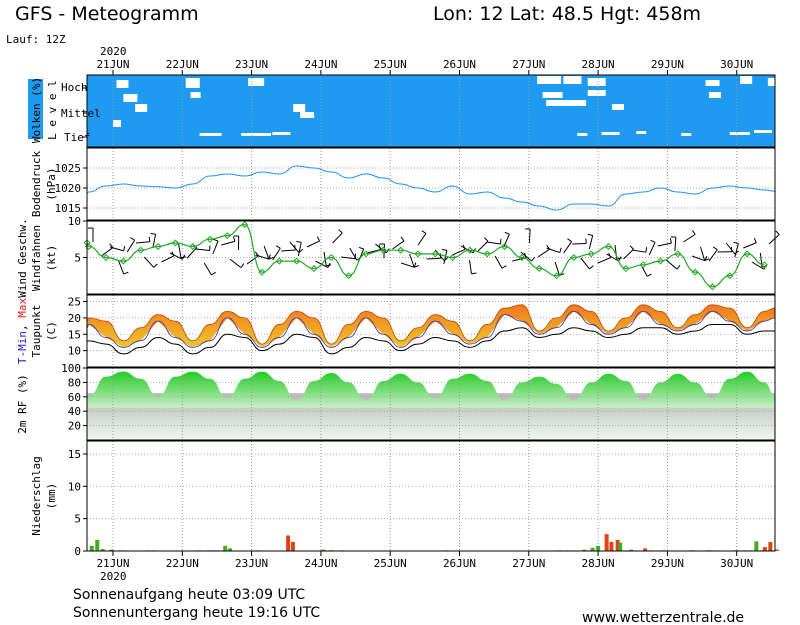  Describe the element at coordinates (251, 563) in the screenshot. I see `day-label-bottom: 23JUN` at that location.